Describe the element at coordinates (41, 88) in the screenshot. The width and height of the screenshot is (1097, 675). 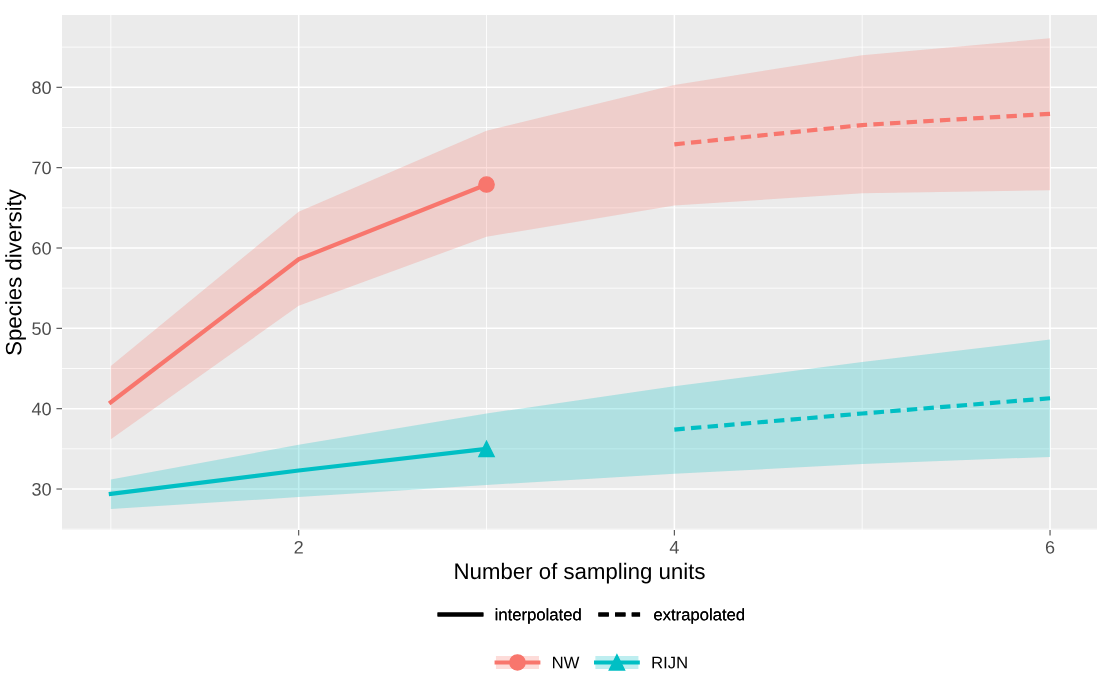
I see `y-tick-label: 80` at that location.